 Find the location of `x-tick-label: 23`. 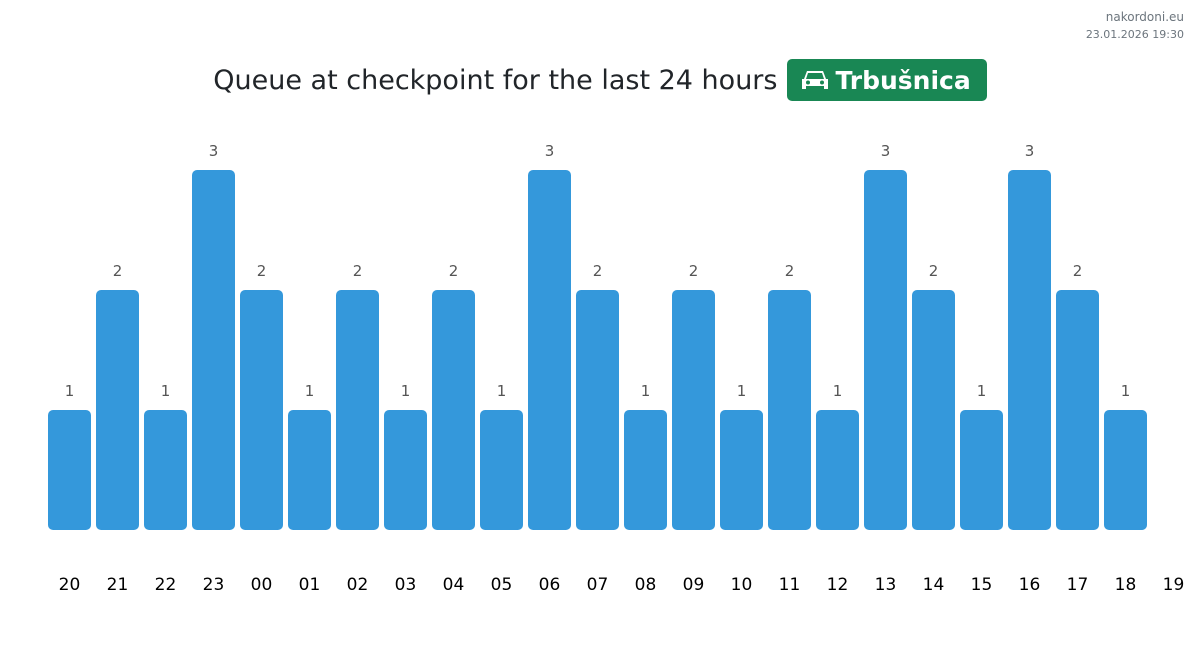

x-tick-label: 23 is located at coordinates (214, 585).